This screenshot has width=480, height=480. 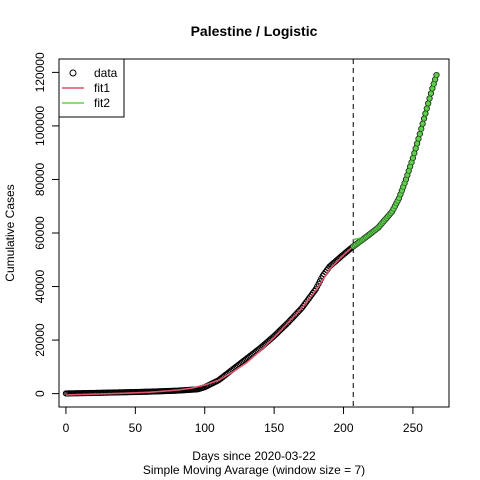 What do you see at coordinates (205, 428) in the screenshot?
I see `x-tick-label: 100` at bounding box center [205, 428].